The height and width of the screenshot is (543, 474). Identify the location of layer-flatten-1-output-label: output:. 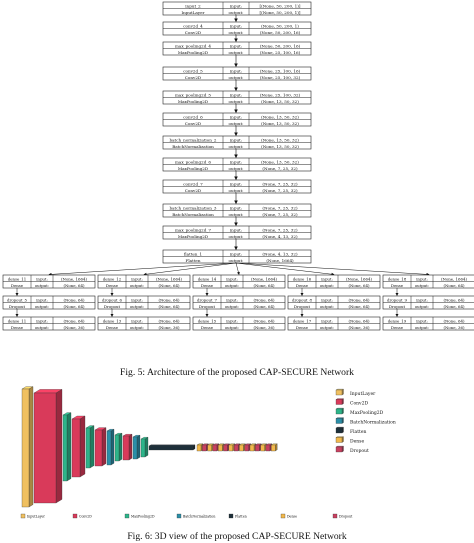
(235, 260).